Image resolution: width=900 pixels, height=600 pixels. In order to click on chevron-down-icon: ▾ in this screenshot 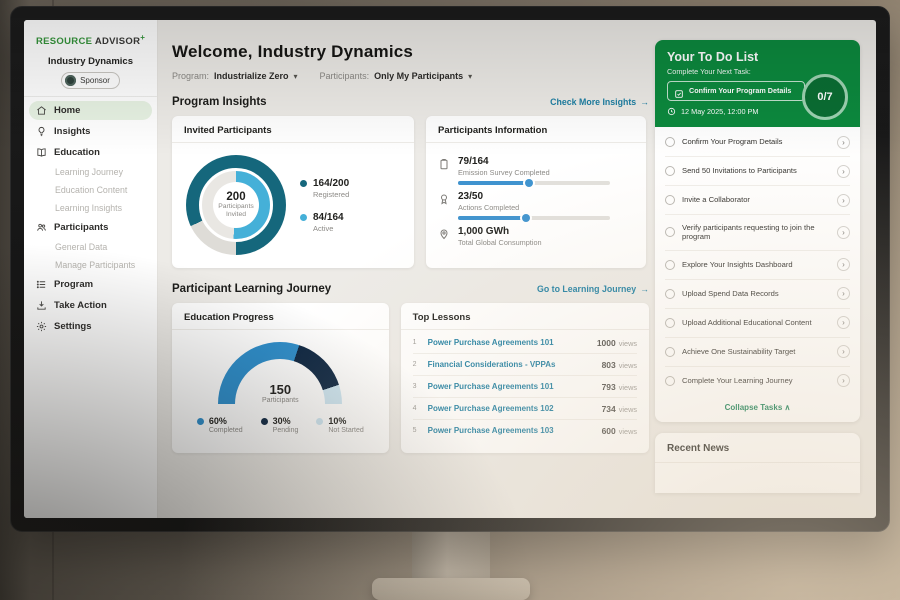, I will do `click(295, 76)`.